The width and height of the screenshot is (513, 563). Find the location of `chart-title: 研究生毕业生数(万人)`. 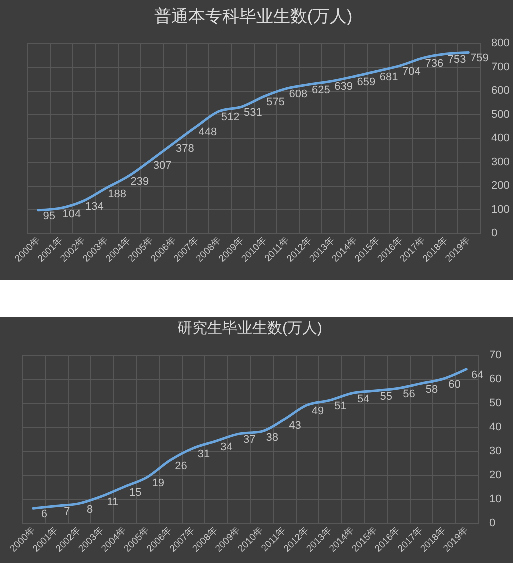

chart-title: 研究生毕业生数(万人) is located at coordinates (250, 328).